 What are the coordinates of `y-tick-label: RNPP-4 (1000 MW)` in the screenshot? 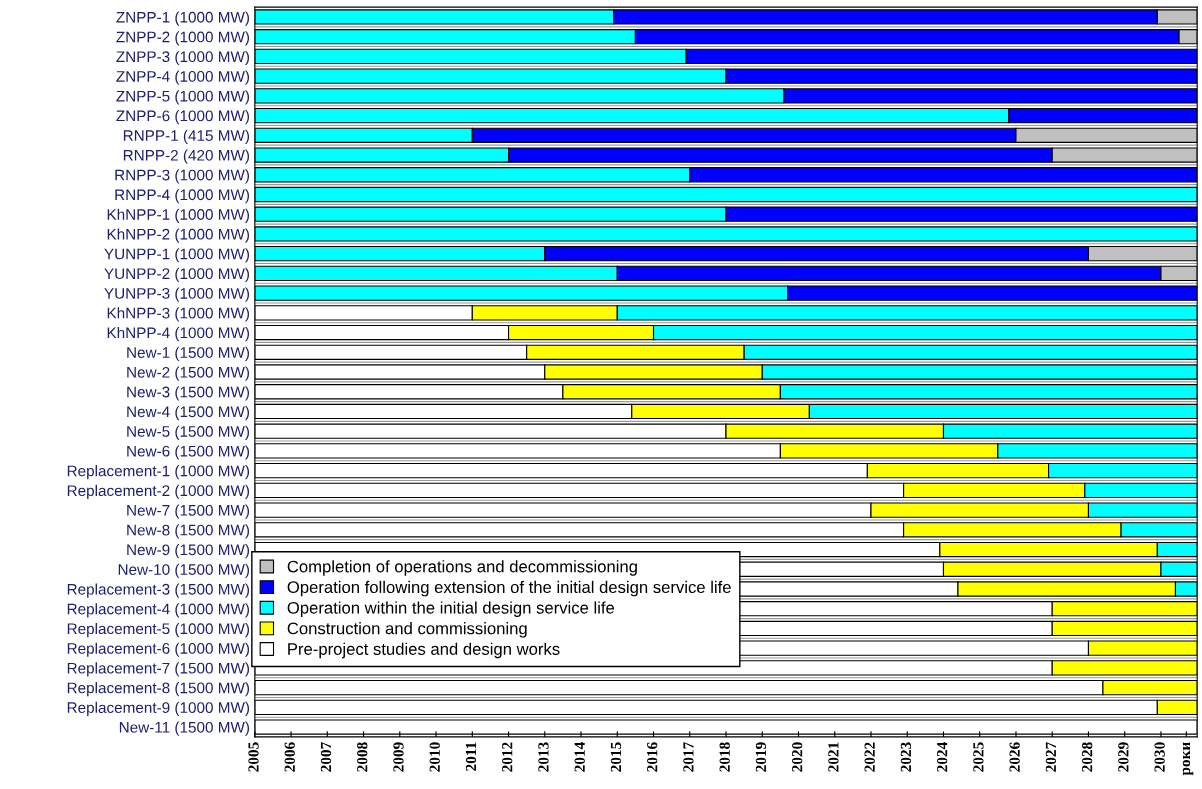 It's located at (182, 196).